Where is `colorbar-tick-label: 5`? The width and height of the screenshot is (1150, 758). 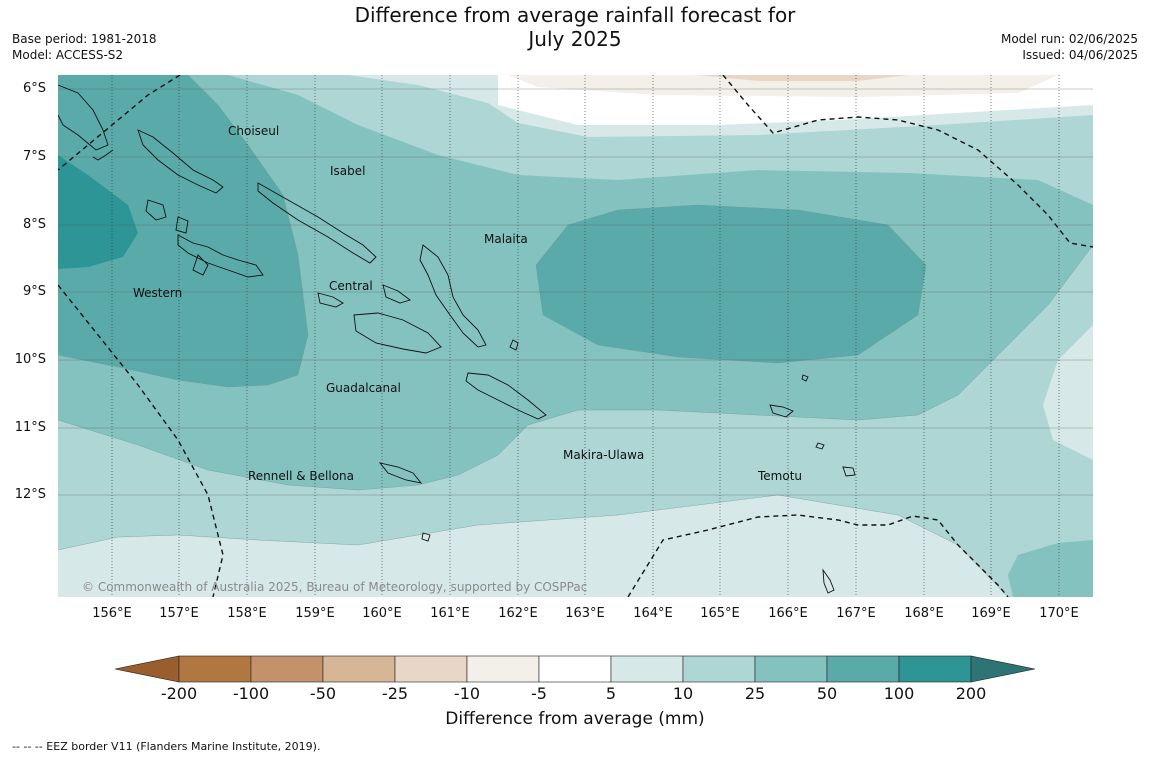 colorbar-tick-label: 5 is located at coordinates (611, 693).